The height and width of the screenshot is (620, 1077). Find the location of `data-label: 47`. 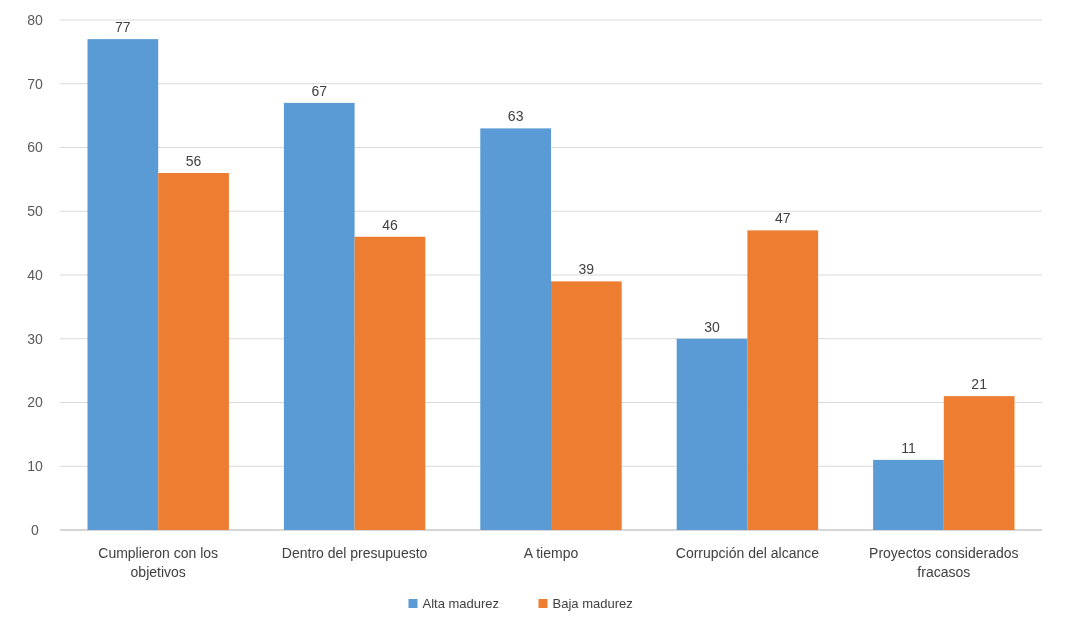

data-label: 47 is located at coordinates (782, 218).